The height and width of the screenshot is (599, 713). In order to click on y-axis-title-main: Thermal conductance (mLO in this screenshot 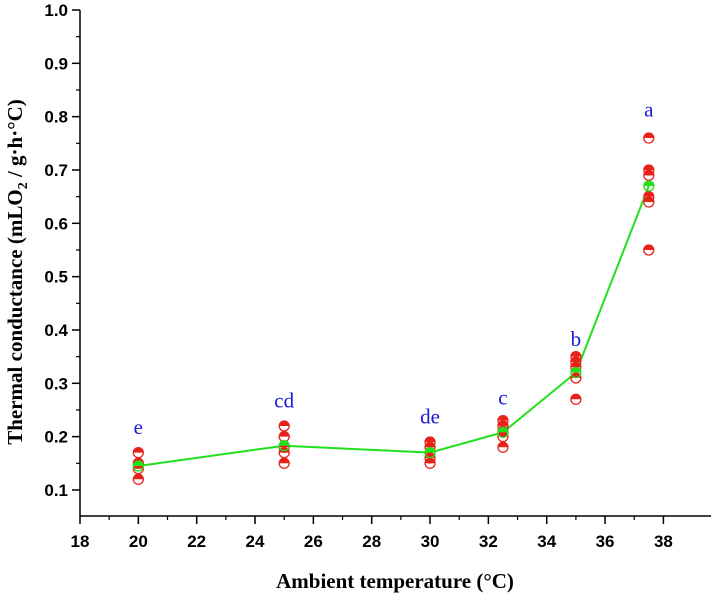, I will do `click(15, 316)`.